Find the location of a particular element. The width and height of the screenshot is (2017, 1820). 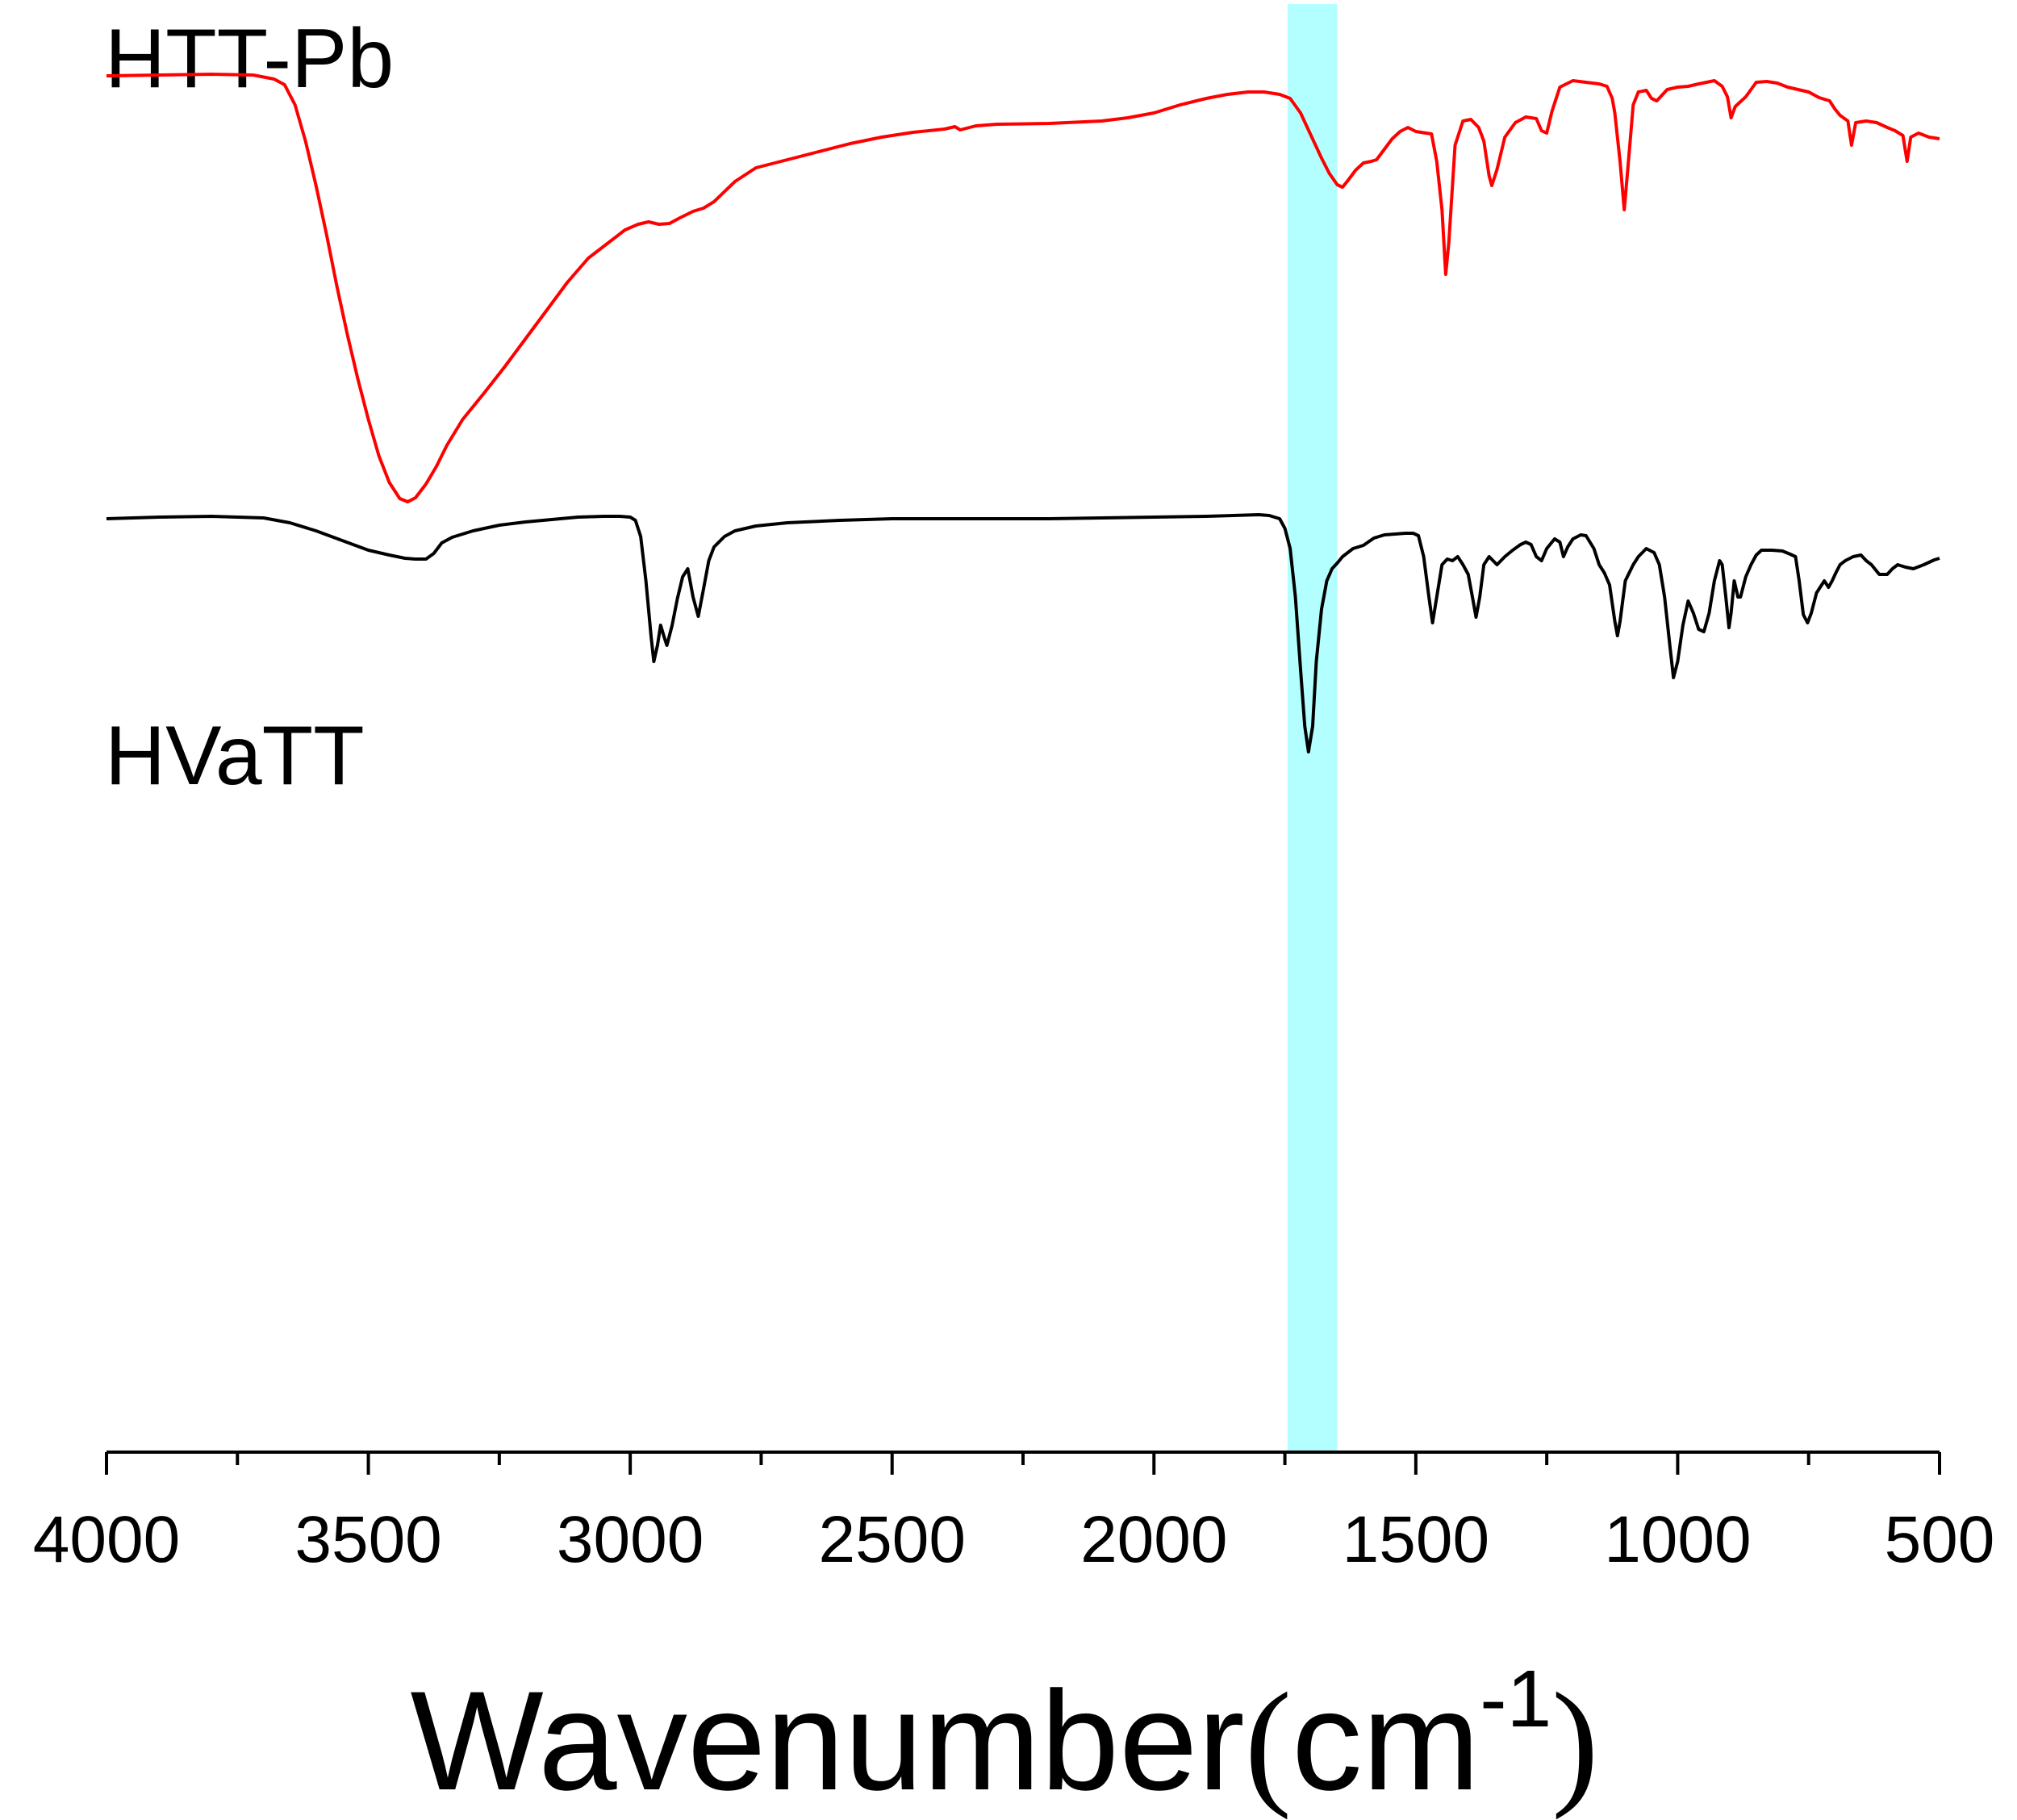

x-tick-label: 1000 is located at coordinates (1677, 1539).